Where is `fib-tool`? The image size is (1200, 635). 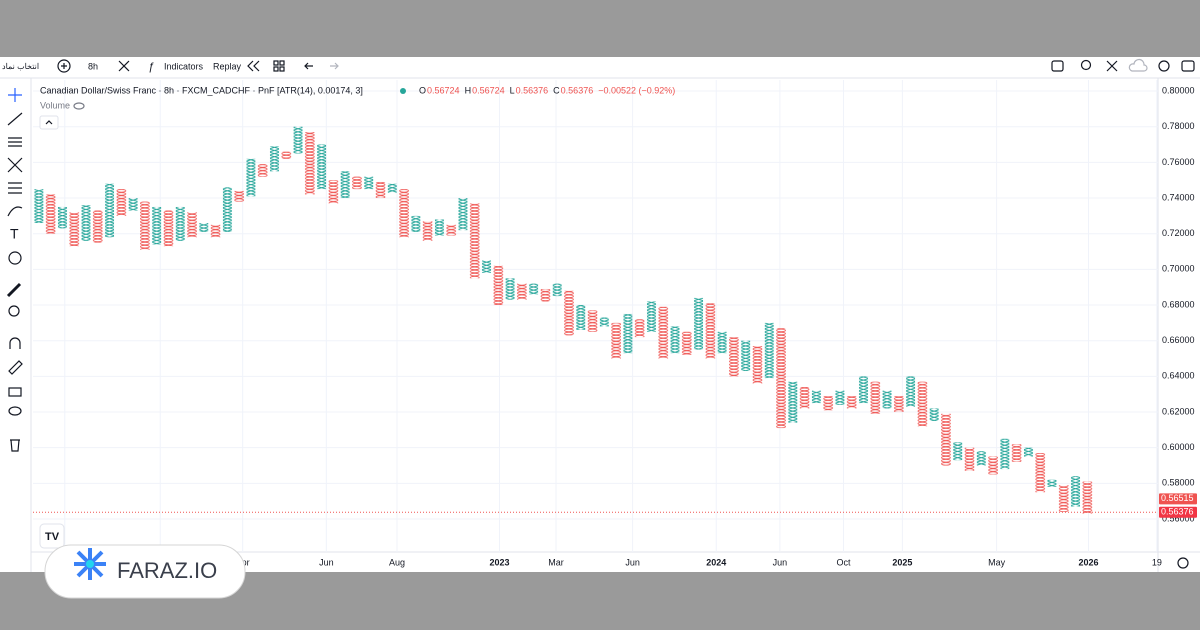
fib-tool is located at coordinates (15, 142).